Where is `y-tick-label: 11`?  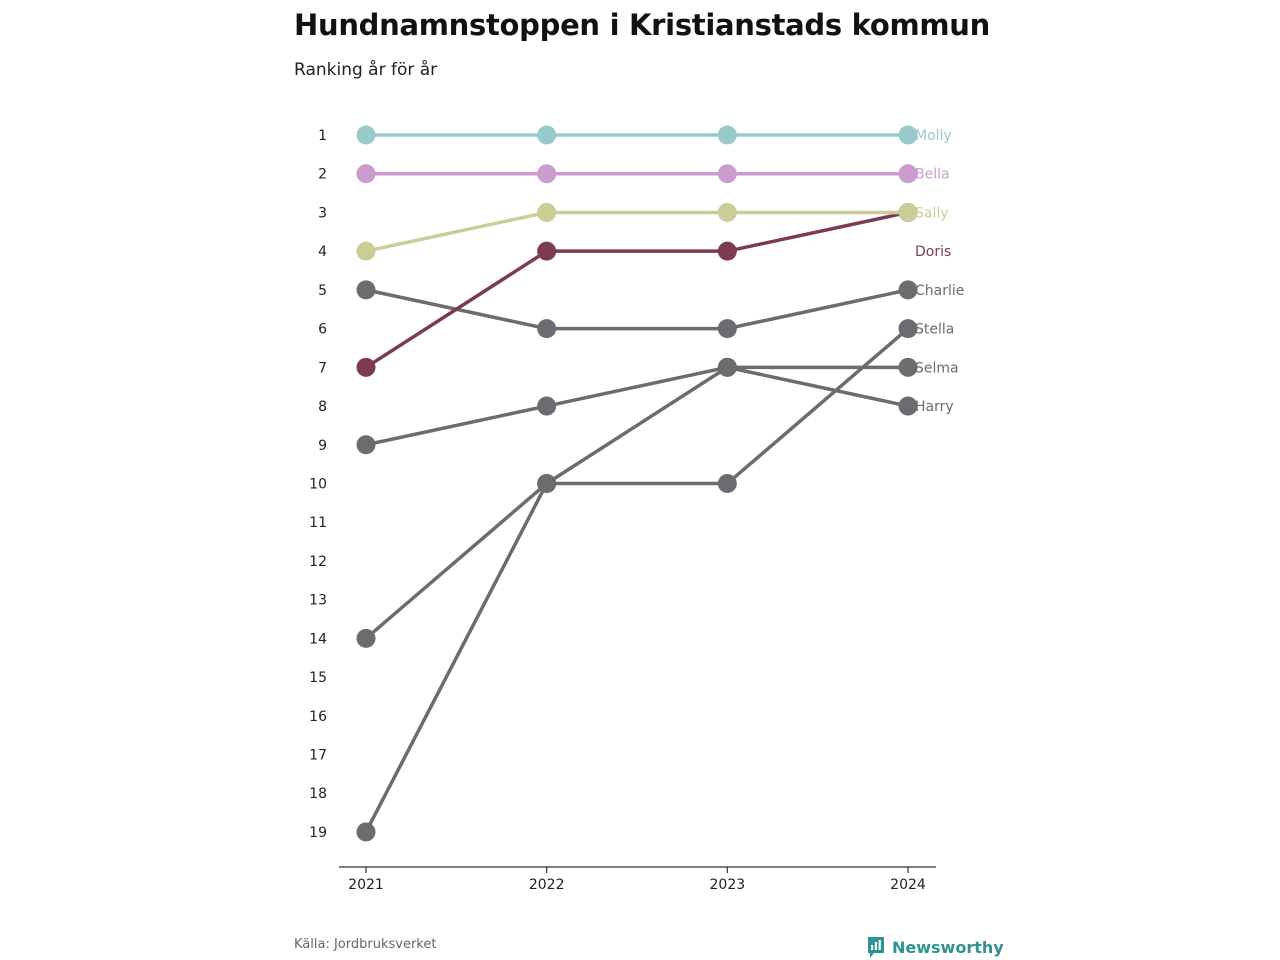 y-tick-label: 11 is located at coordinates (318, 523).